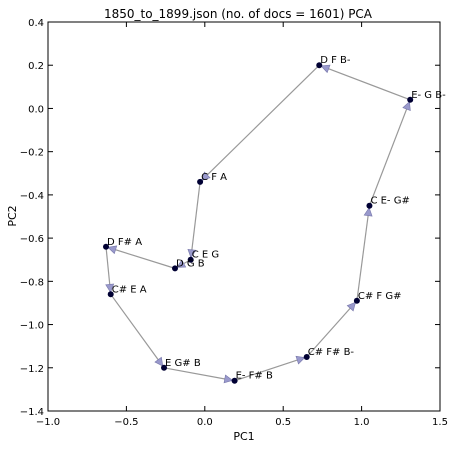 The width and height of the screenshot is (456, 449). Describe the element at coordinates (32, 326) in the screenshot. I see `y-tick-label: −1.0` at that location.